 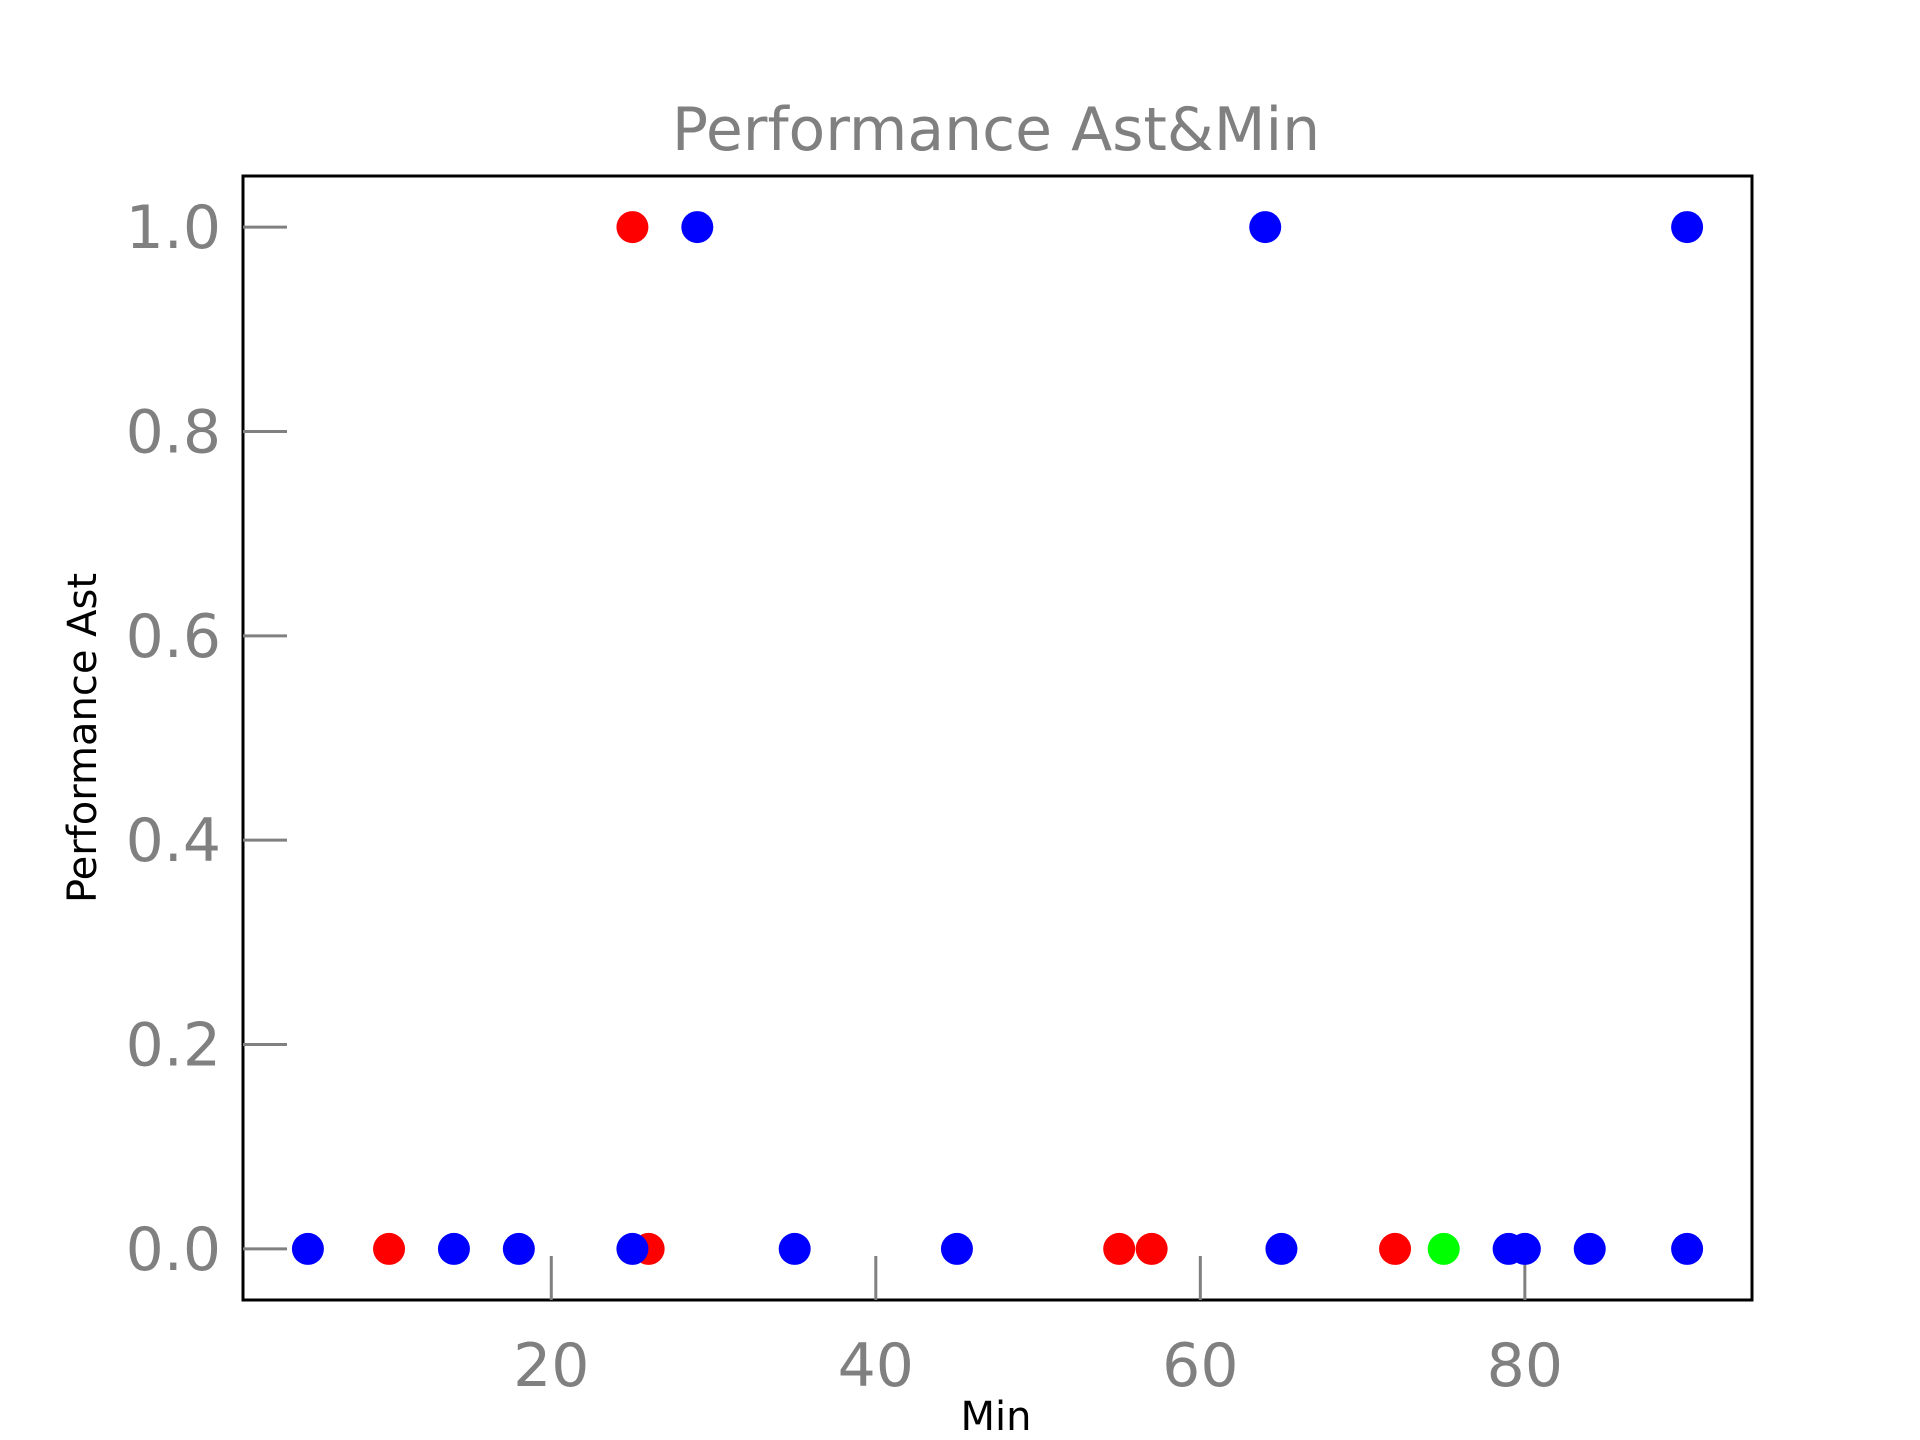 What do you see at coordinates (876, 1366) in the screenshot?
I see `x-tick-label: 40` at bounding box center [876, 1366].